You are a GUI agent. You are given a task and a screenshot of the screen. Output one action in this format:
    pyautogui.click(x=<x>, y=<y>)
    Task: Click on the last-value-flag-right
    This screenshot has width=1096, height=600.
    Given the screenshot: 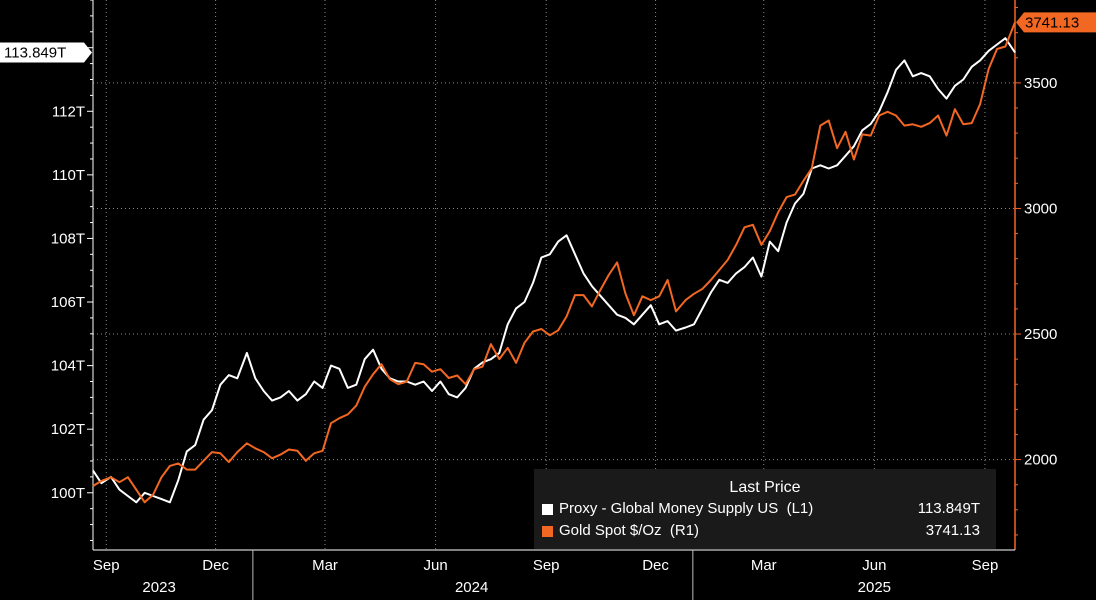 What is the action you would take?
    pyautogui.click(x=1056, y=22)
    